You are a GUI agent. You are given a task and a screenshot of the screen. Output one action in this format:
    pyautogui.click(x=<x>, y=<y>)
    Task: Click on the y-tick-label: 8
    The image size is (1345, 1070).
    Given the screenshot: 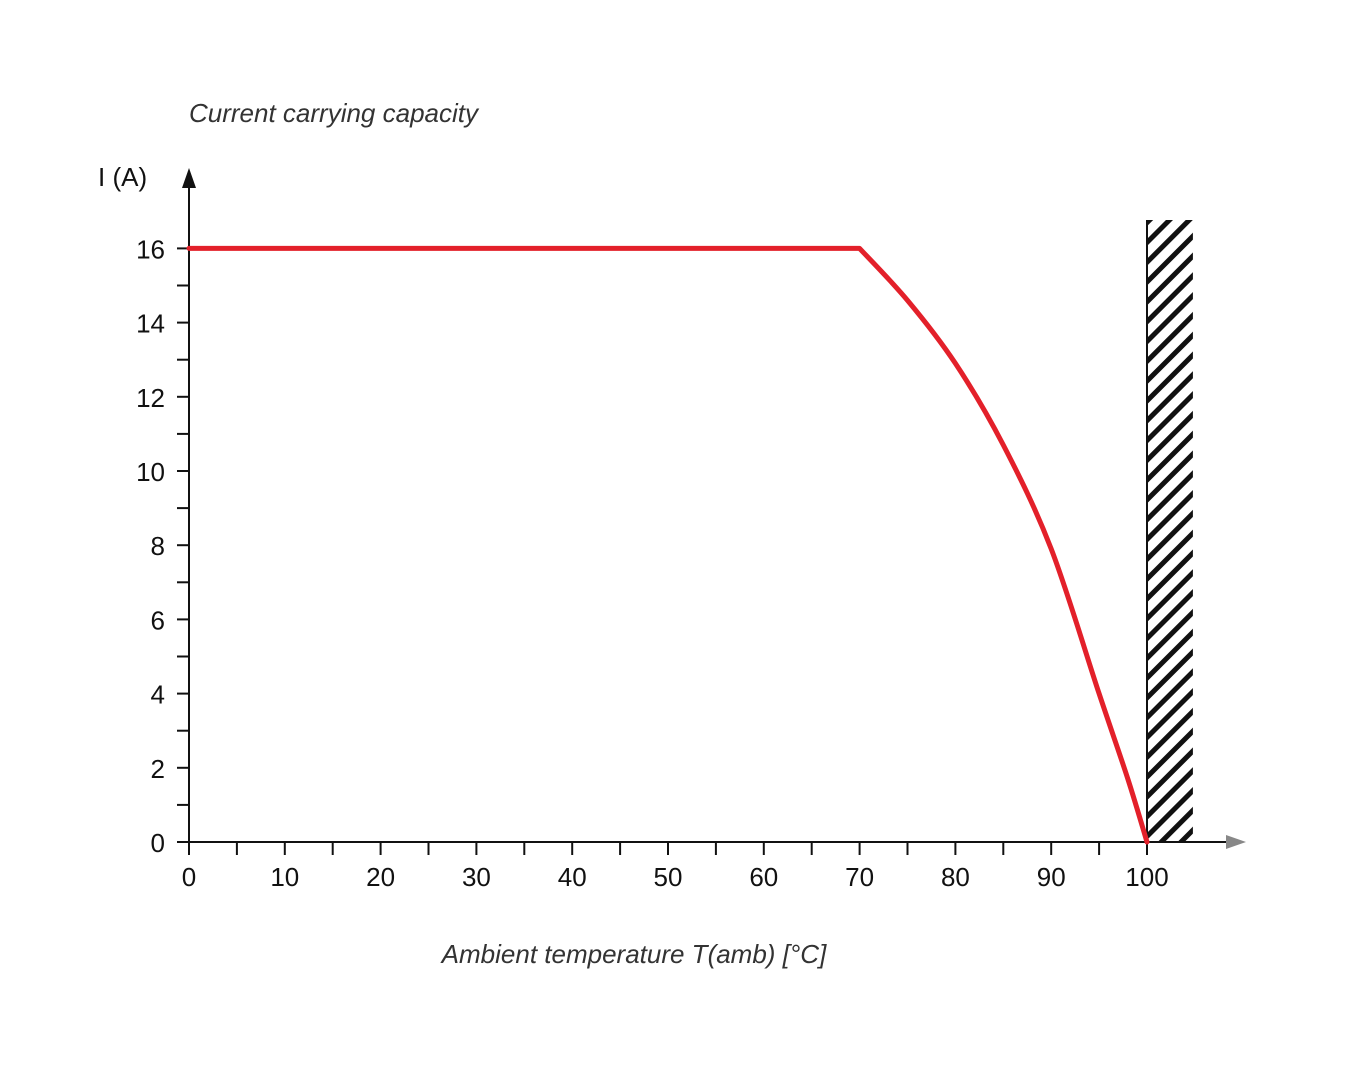 What is the action you would take?
    pyautogui.click(x=158, y=546)
    